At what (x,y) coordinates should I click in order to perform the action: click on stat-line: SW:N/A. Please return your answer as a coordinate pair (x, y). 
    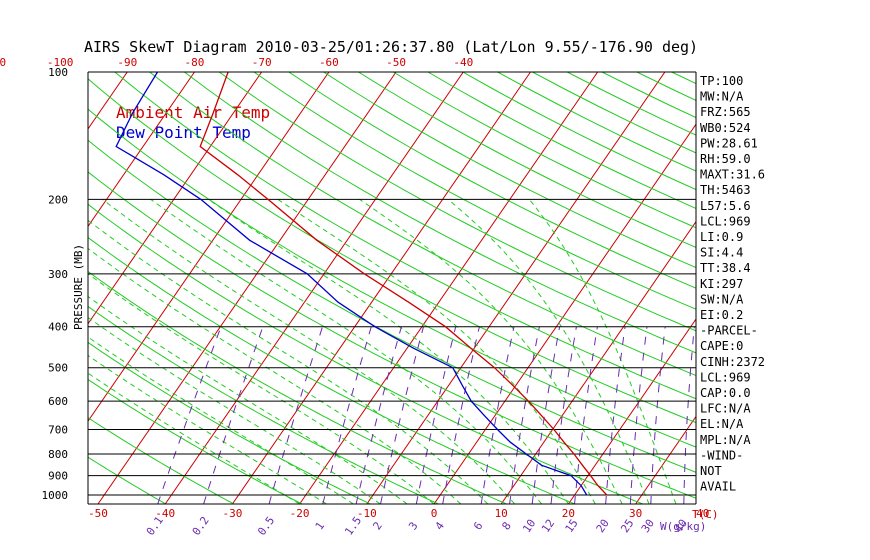
    Looking at the image, I should click on (722, 299).